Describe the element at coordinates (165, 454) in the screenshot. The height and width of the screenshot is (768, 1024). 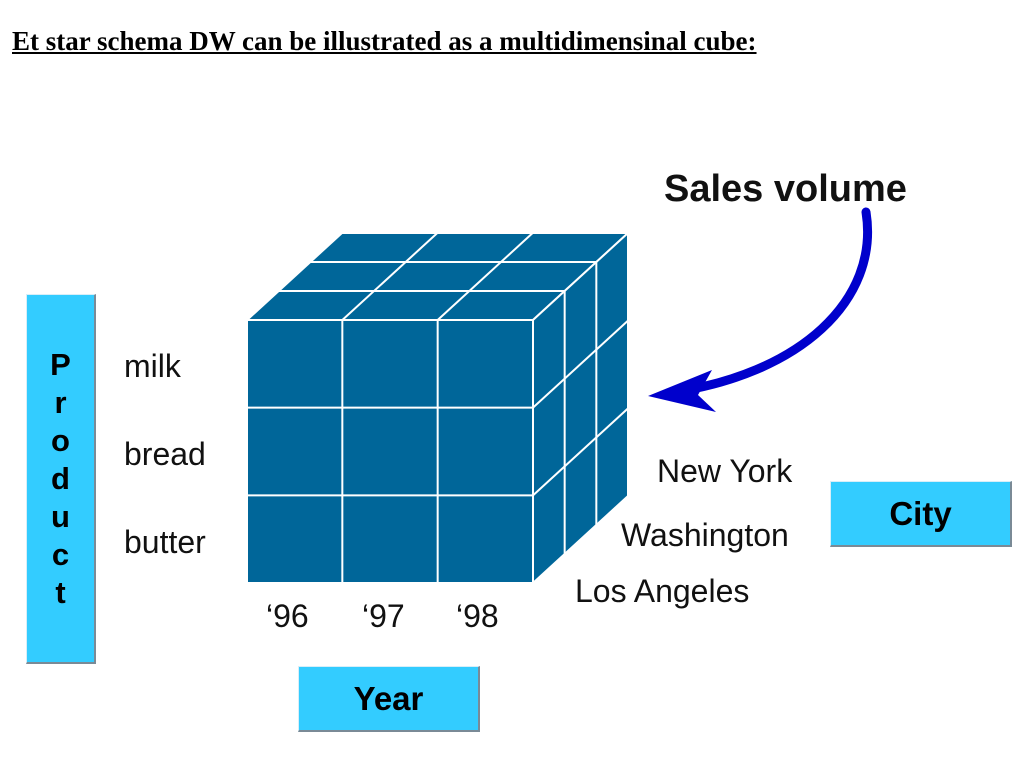
I see `product-member-bread: bread` at that location.